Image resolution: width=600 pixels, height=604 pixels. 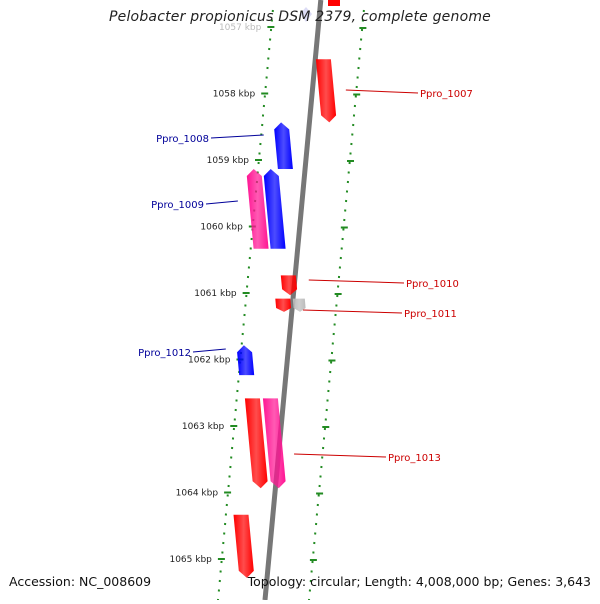 I want to click on gene-label: Ppro_1010, so click(x=432, y=284).